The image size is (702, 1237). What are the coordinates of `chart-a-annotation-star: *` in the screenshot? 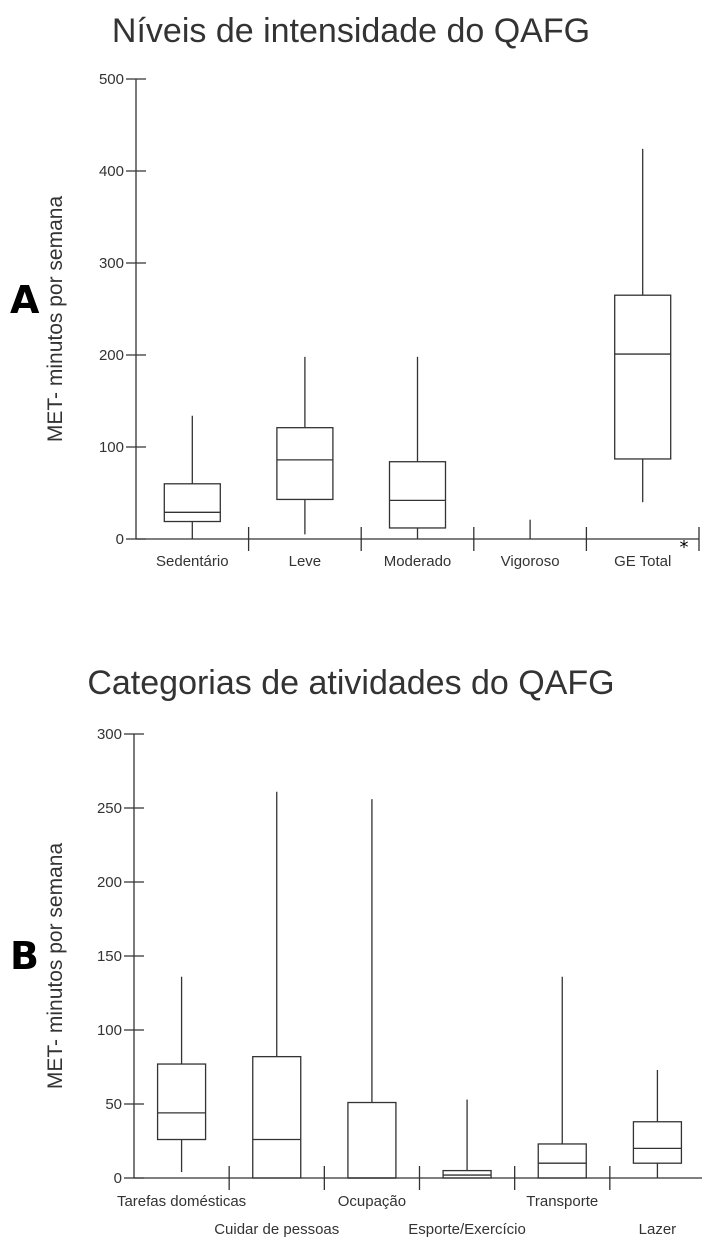 It's located at (684, 547).